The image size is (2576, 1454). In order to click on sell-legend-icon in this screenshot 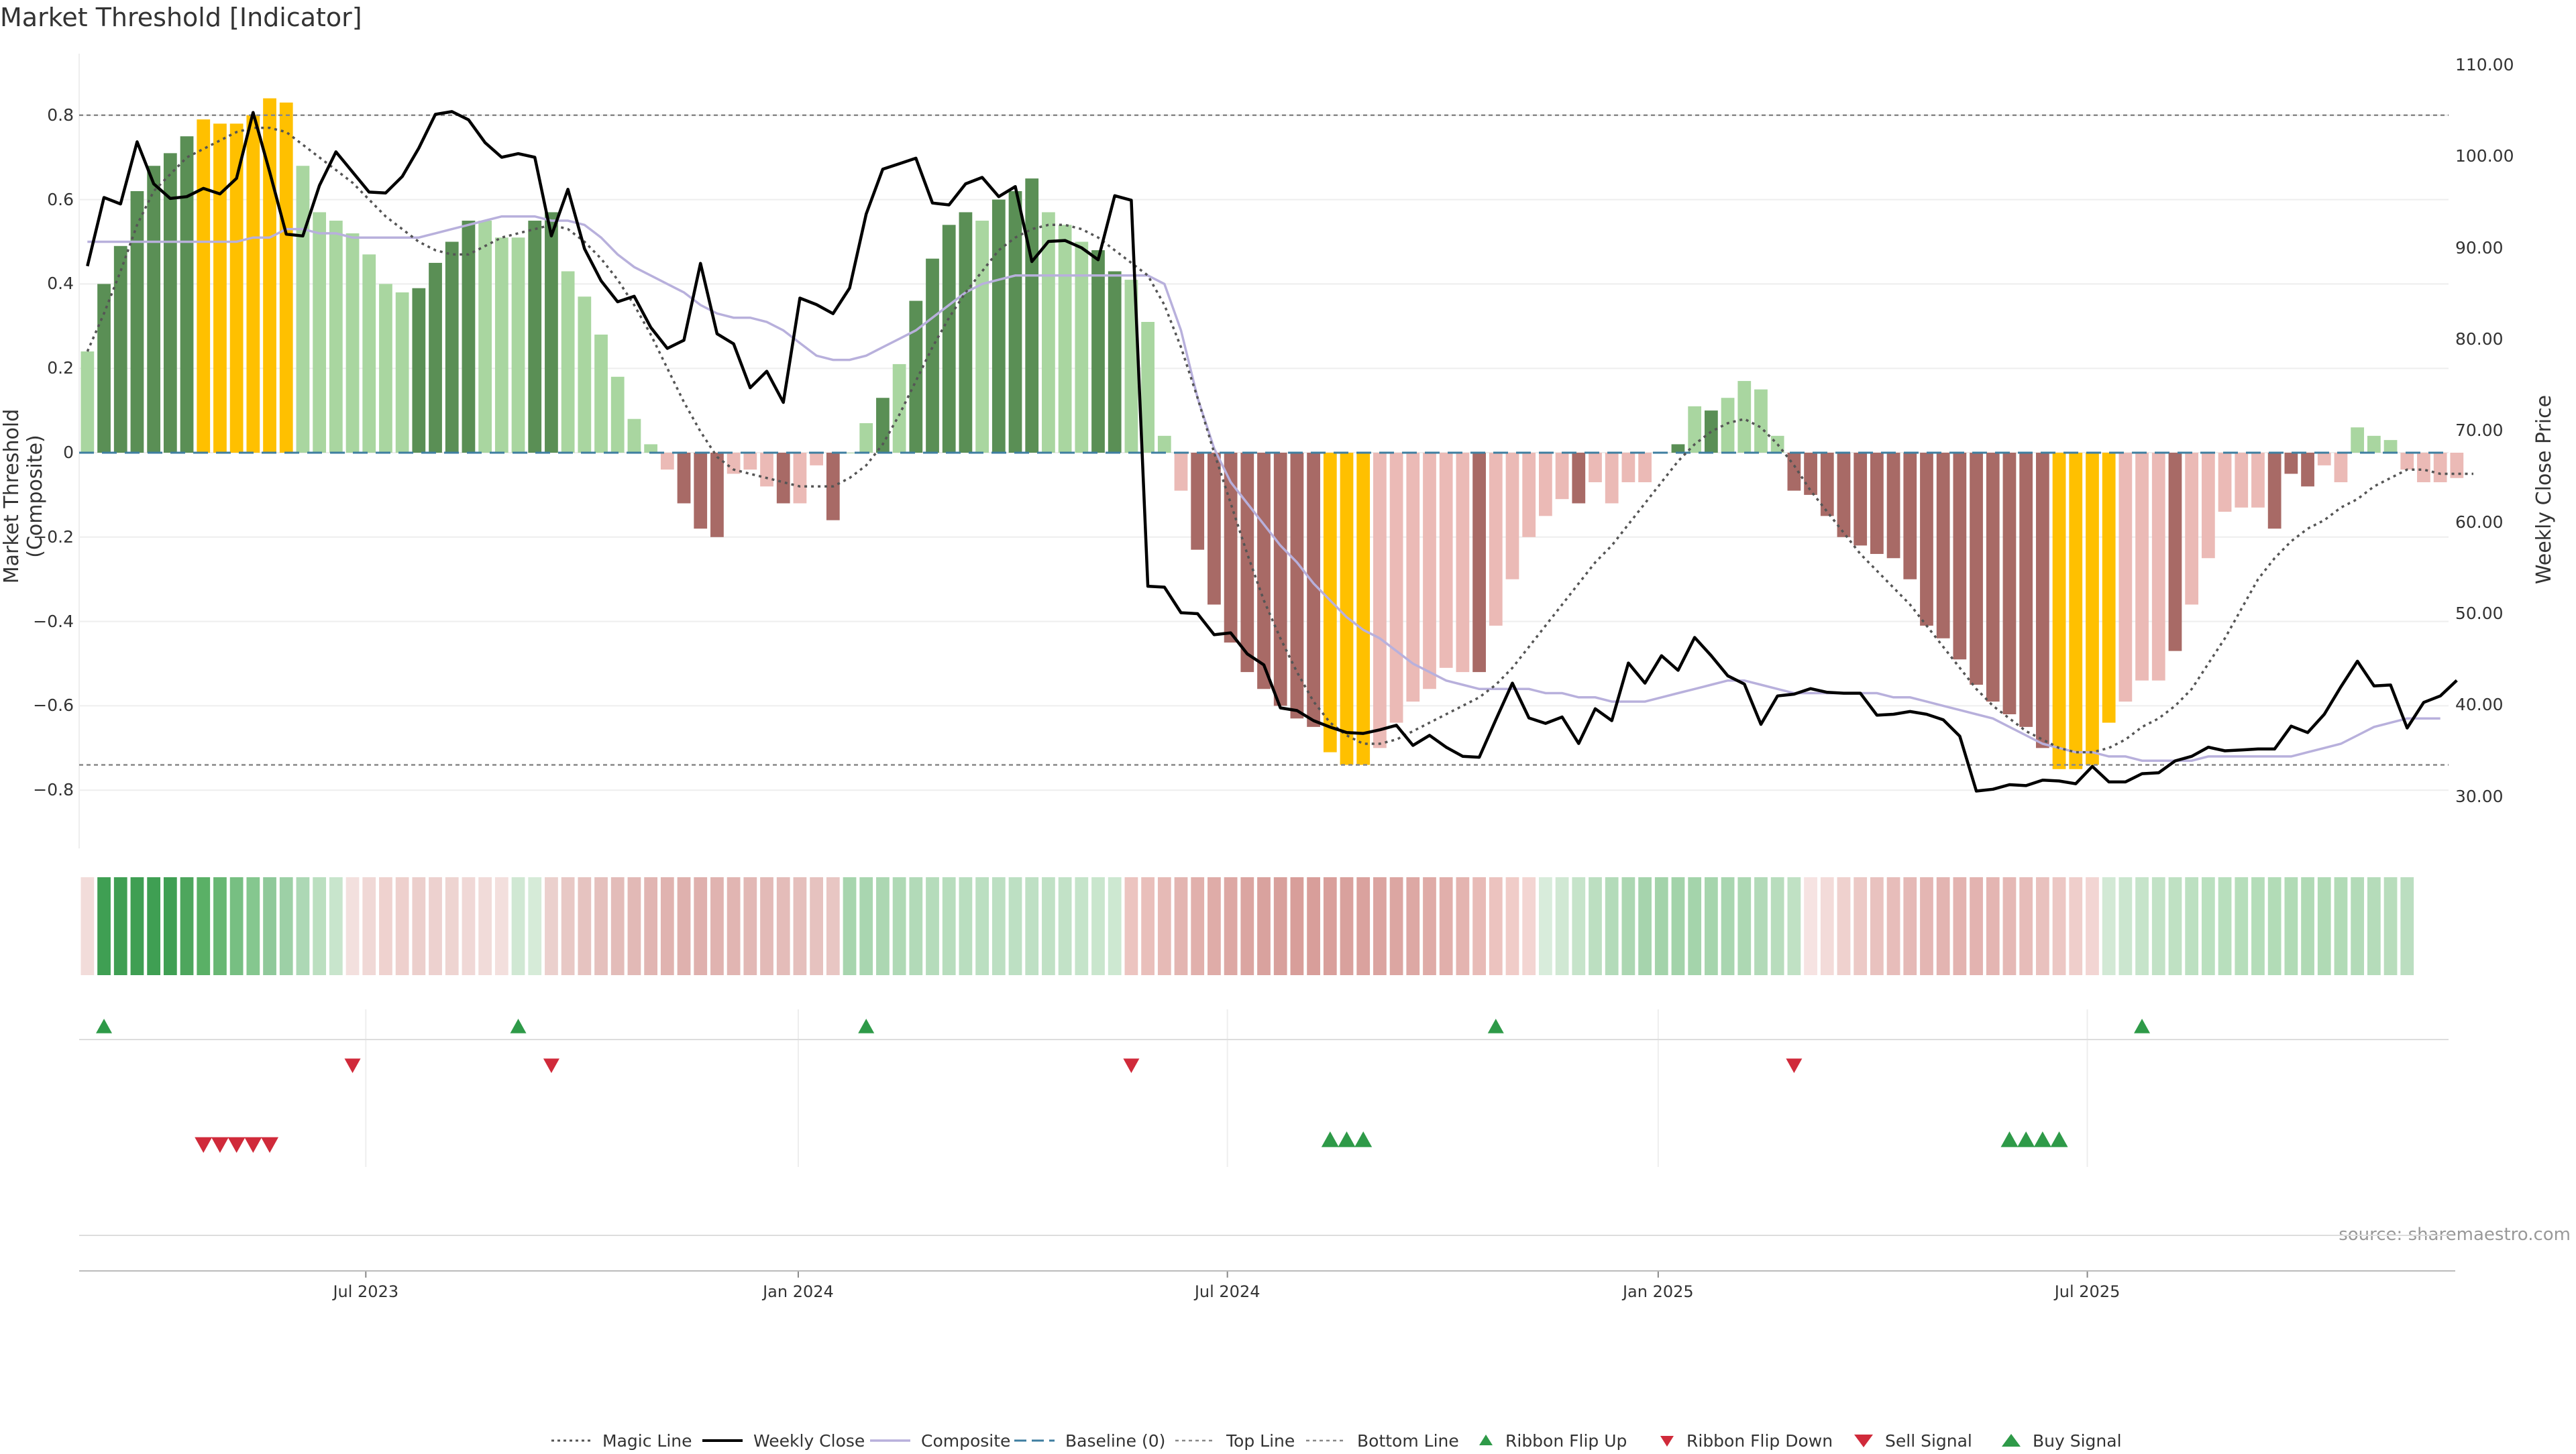, I will do `click(1863, 1441)`.